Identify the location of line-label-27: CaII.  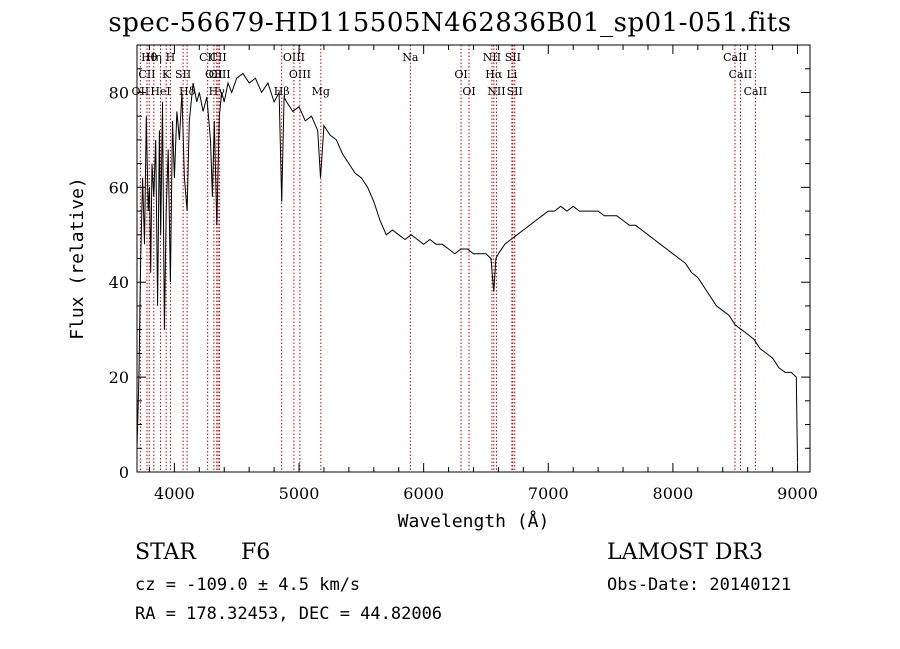
(735, 57).